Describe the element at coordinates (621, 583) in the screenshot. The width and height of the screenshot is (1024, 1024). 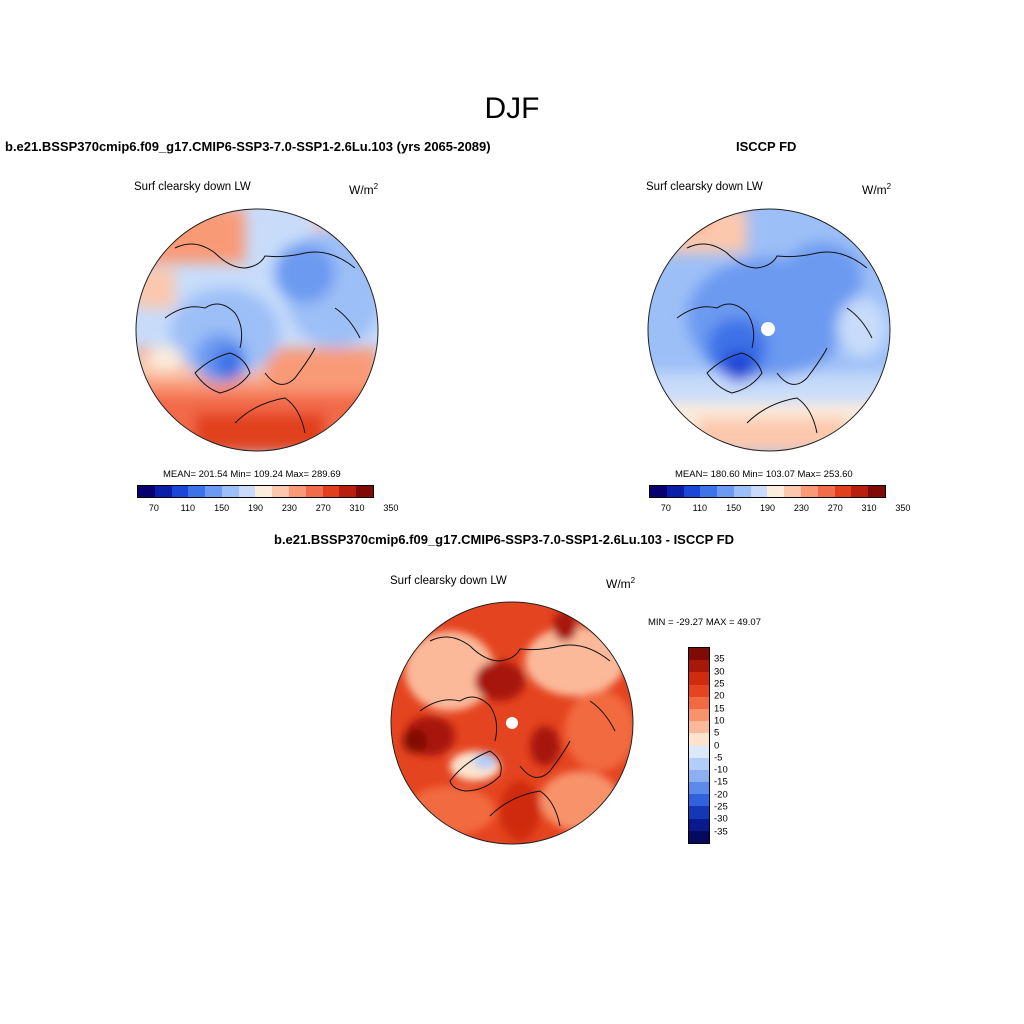
I see `panel-3-units: W/m2` at that location.